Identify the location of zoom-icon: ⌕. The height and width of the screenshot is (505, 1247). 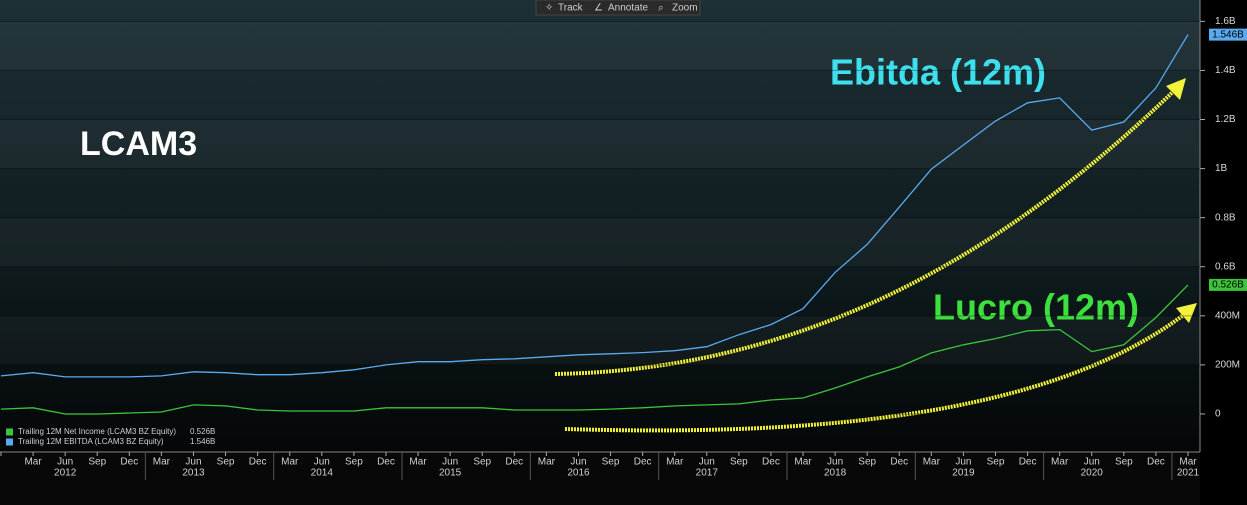
(661, 8).